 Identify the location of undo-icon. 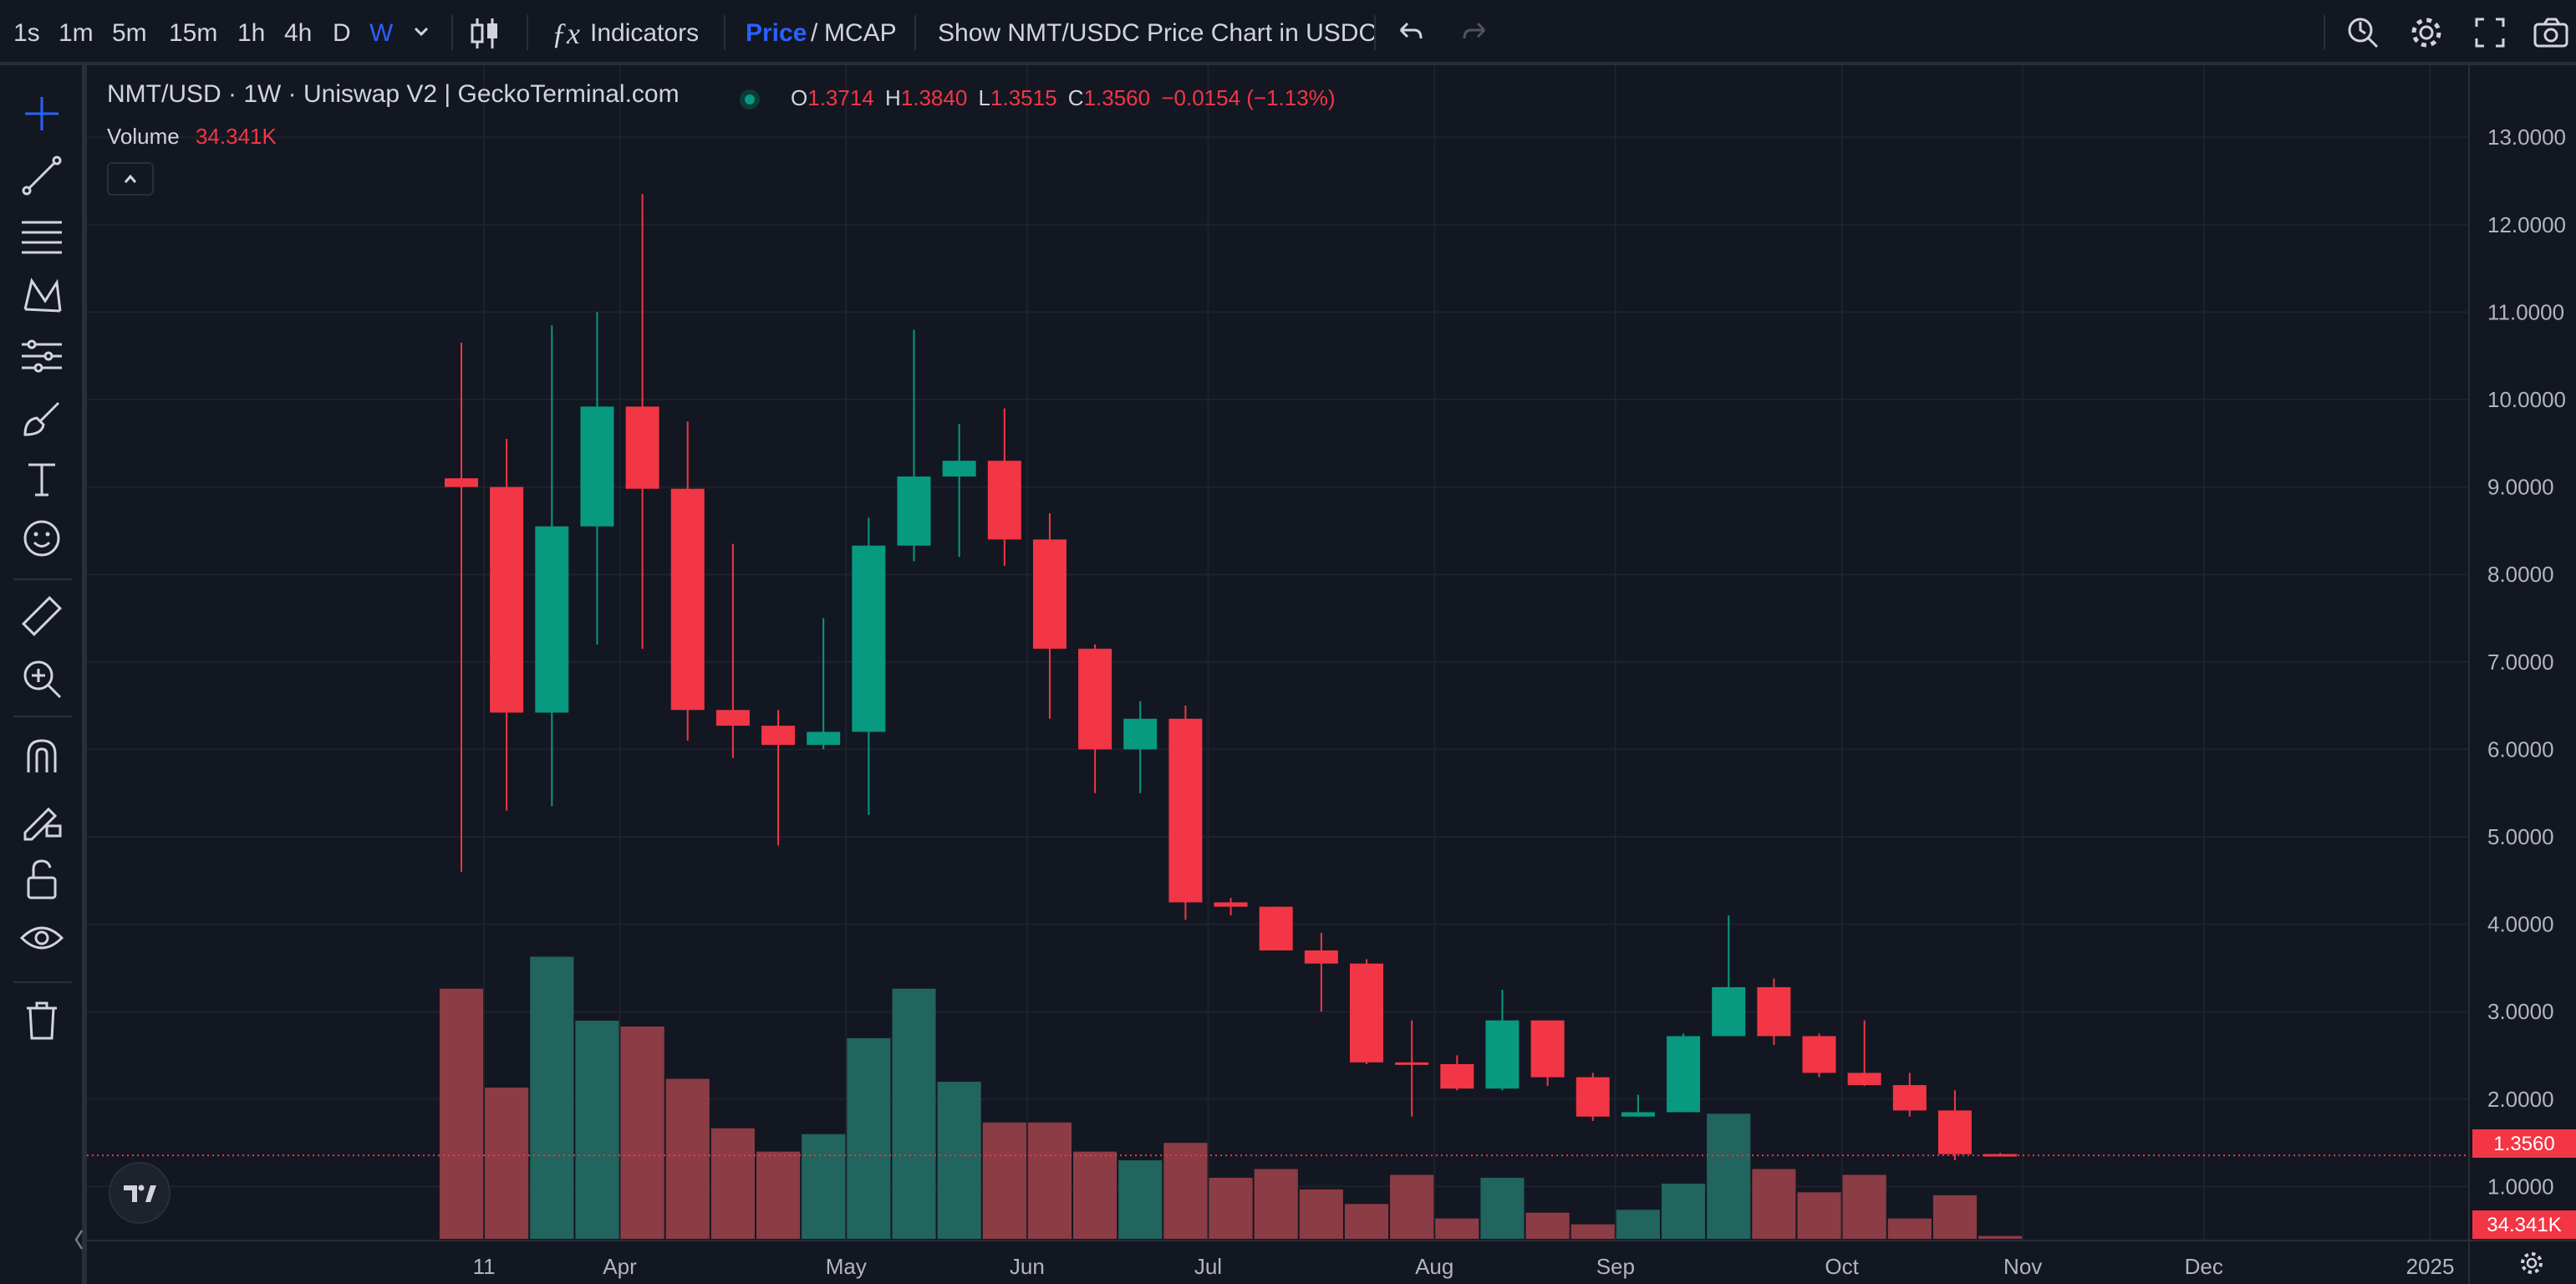
(1410, 32).